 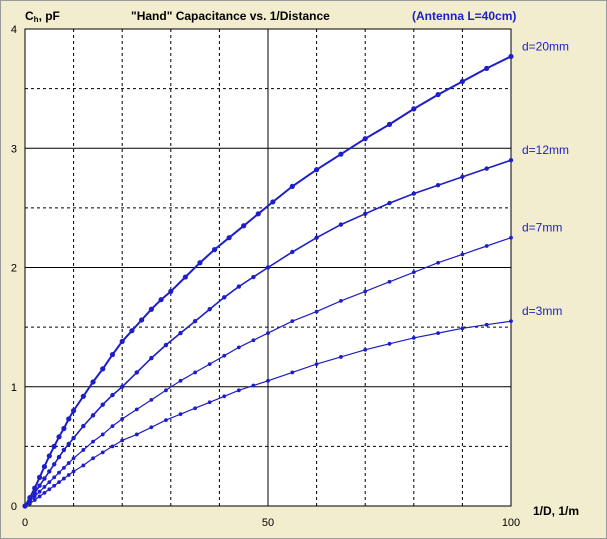 I want to click on series-label: d=20mm, so click(x=545, y=46).